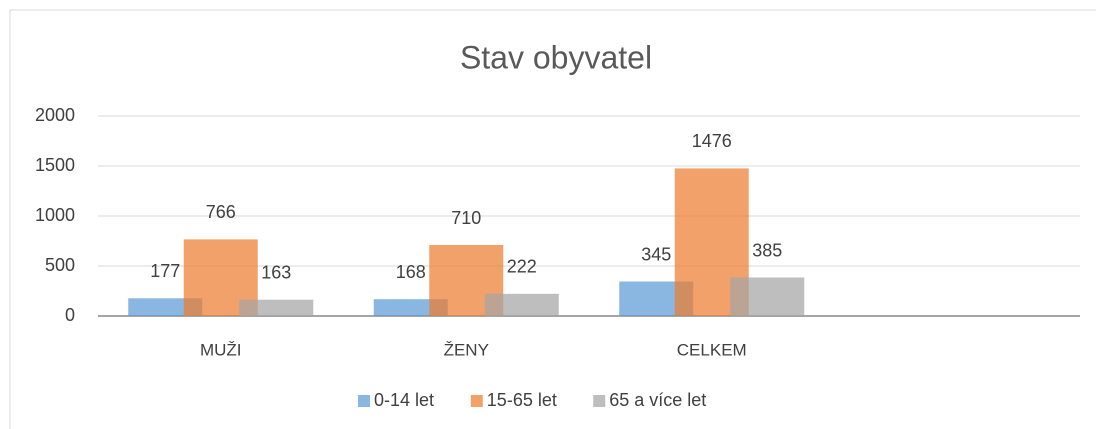 Image resolution: width=1096 pixels, height=429 pixels. I want to click on legend-label: 15-65 let, so click(522, 400).